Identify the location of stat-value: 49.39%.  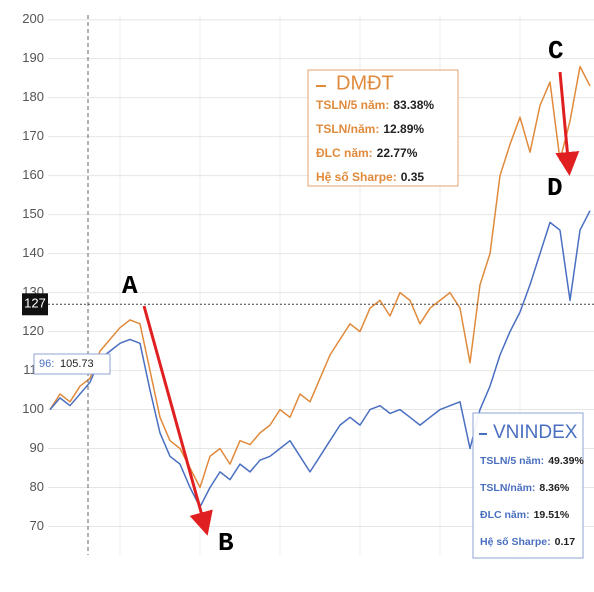
(566, 461).